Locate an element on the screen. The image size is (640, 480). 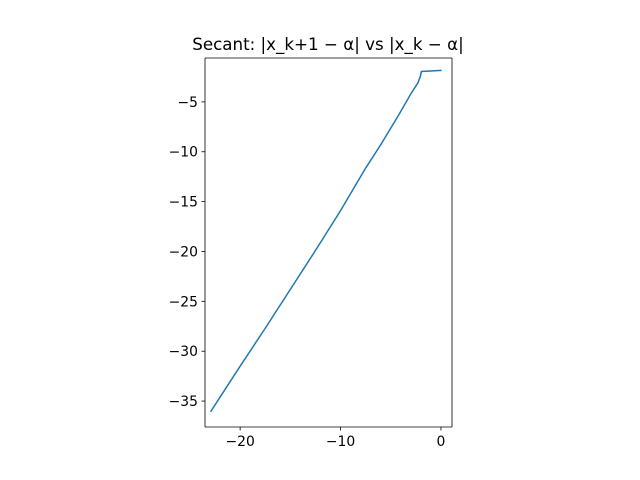
y-tick-label: −30 is located at coordinates (183, 352).